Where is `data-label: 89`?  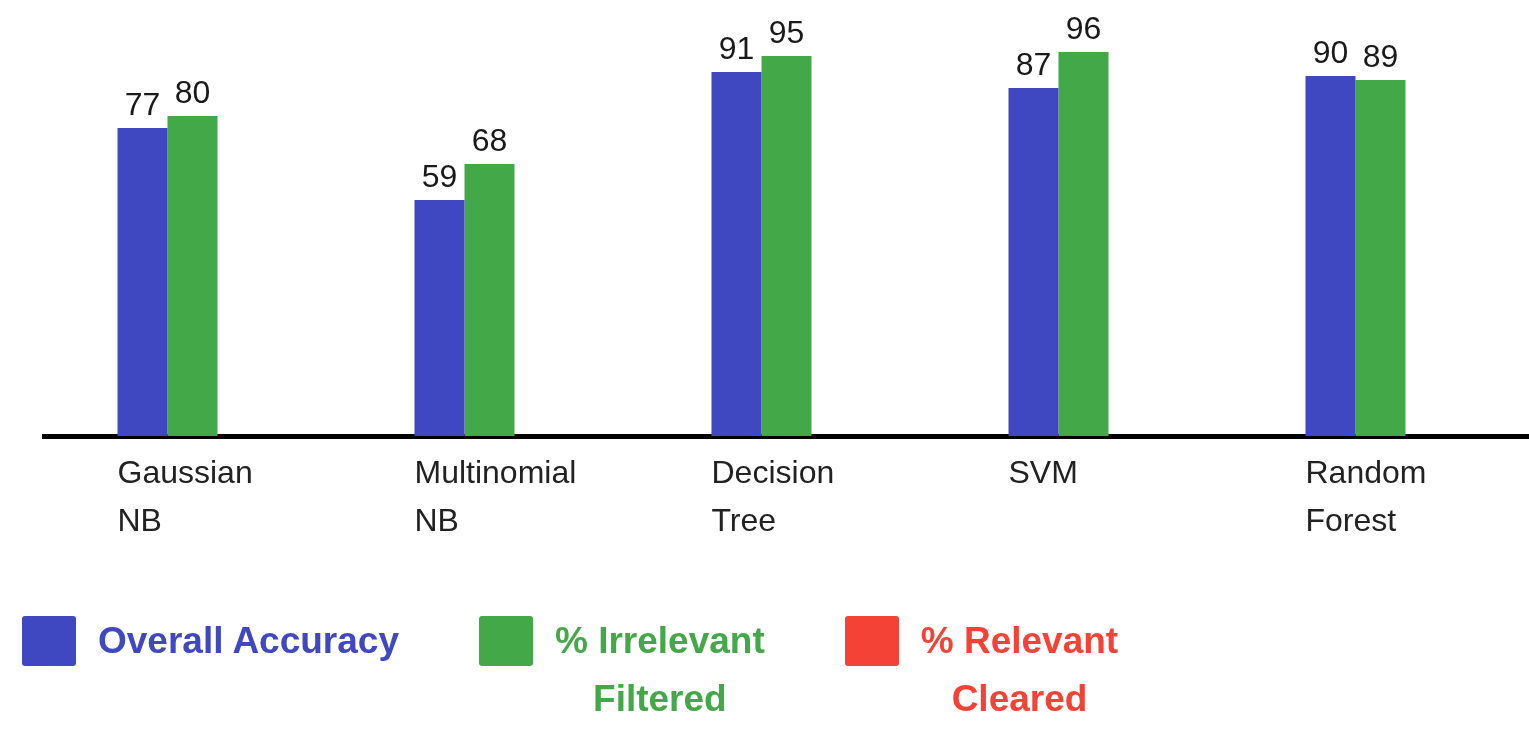 data-label: 89 is located at coordinates (1380, 55).